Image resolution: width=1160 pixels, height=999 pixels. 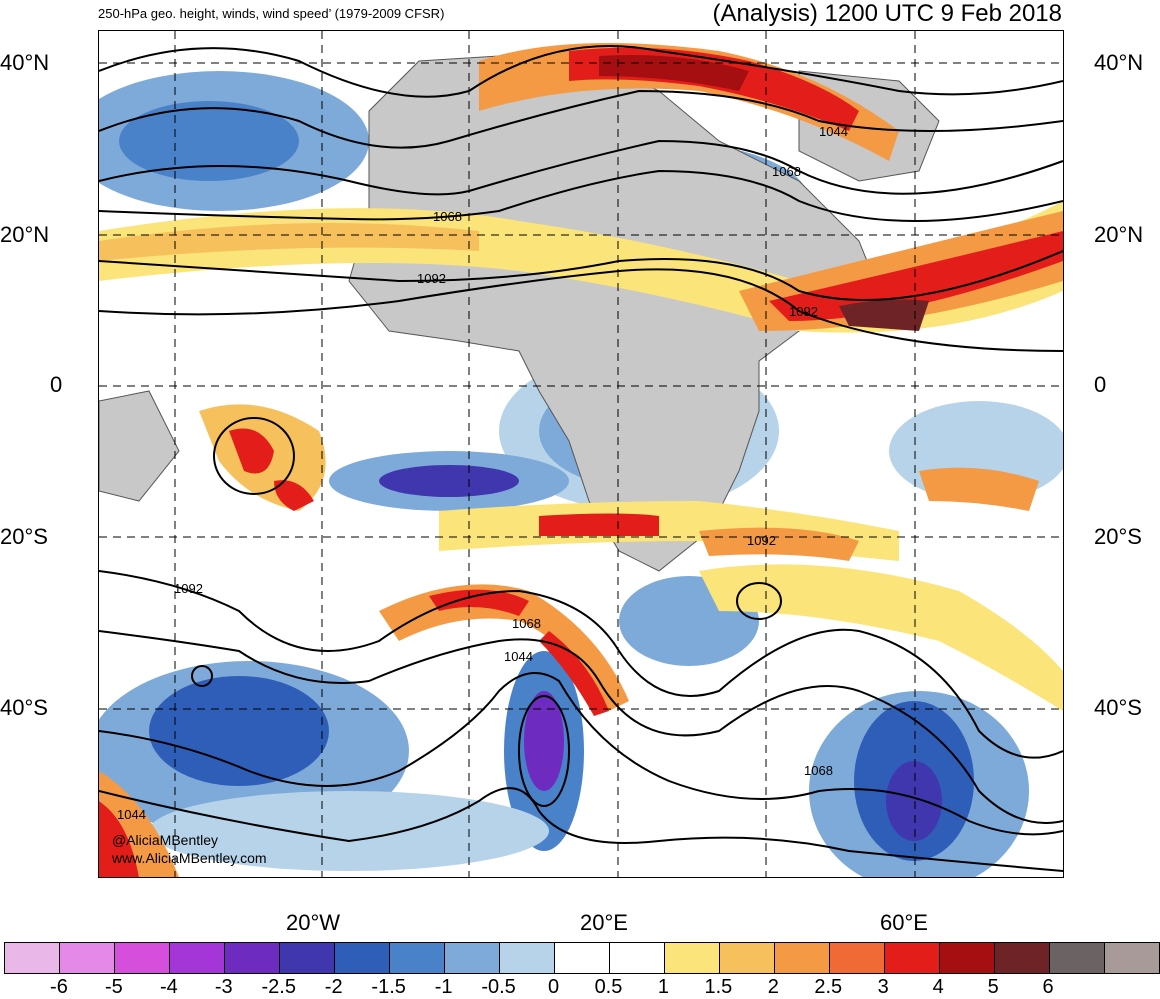 What do you see at coordinates (278, 987) in the screenshot?
I see `color-scale-tick-label: -2.5` at bounding box center [278, 987].